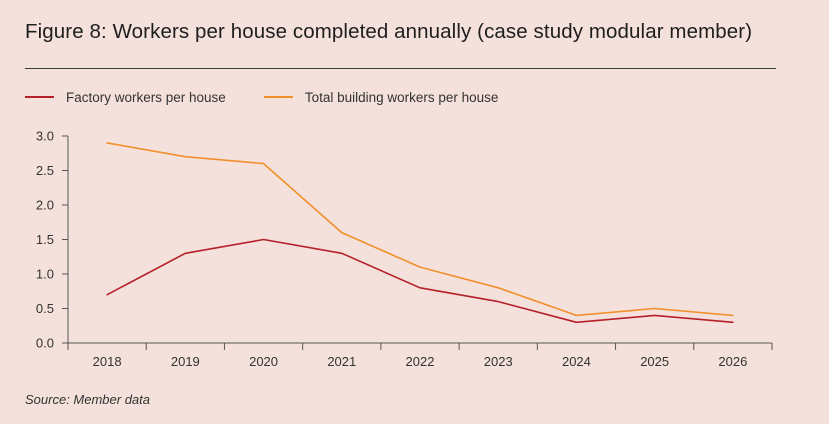  I want to click on legend-item-factory: Factory workers per house, so click(125, 97).